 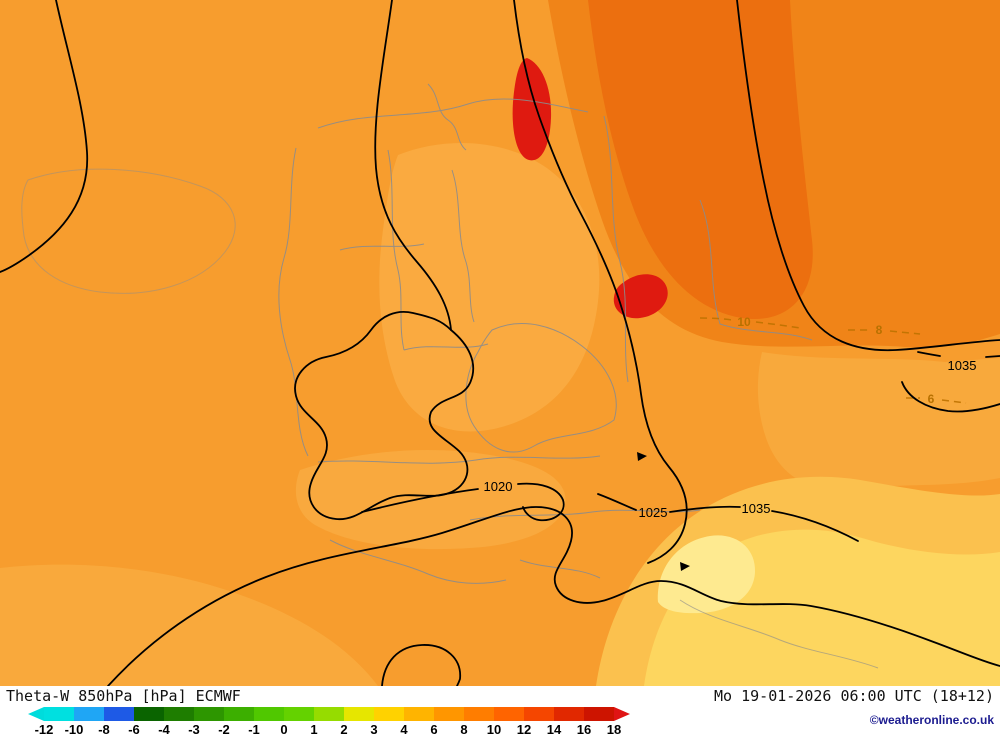 I want to click on isobar-1035-upper, so click(x=958, y=354).